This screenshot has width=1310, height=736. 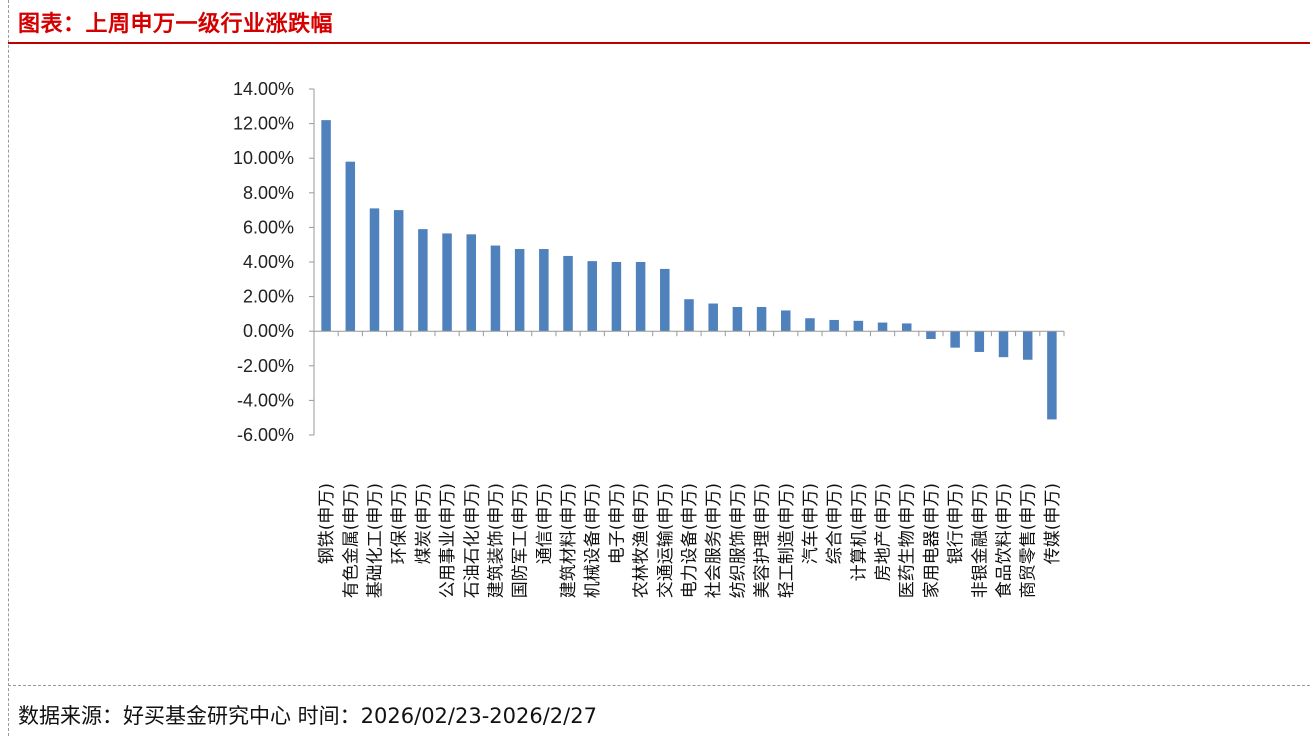 I want to click on x-category-label: 公用事业(申万), so click(x=448, y=540).